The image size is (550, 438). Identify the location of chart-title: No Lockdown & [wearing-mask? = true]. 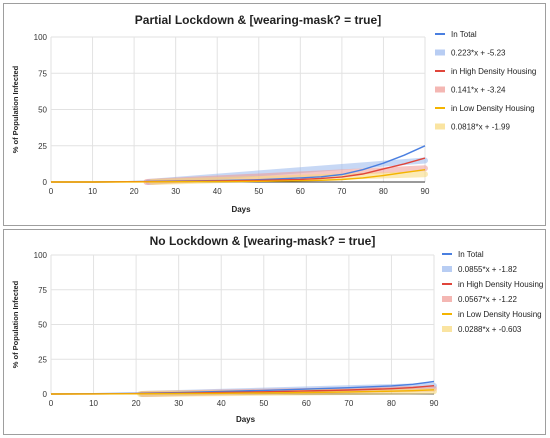
(263, 241).